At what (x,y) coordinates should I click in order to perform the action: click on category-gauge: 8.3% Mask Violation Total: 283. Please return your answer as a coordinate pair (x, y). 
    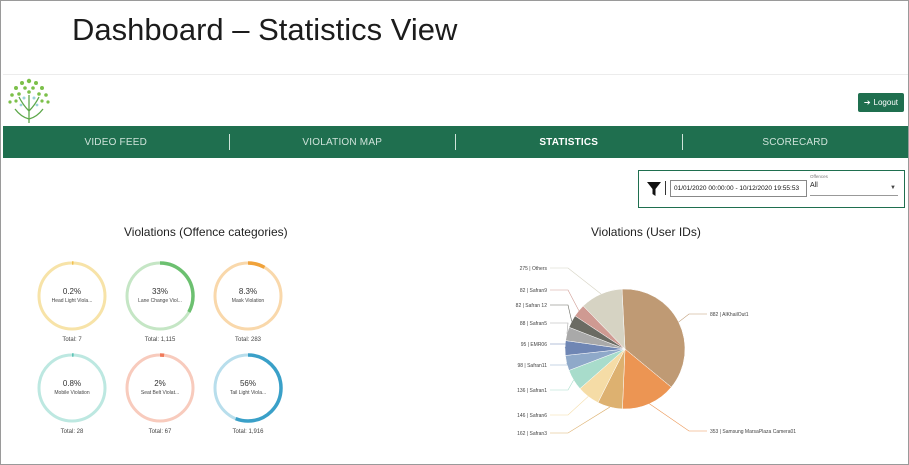
    Looking at the image, I should click on (248, 302).